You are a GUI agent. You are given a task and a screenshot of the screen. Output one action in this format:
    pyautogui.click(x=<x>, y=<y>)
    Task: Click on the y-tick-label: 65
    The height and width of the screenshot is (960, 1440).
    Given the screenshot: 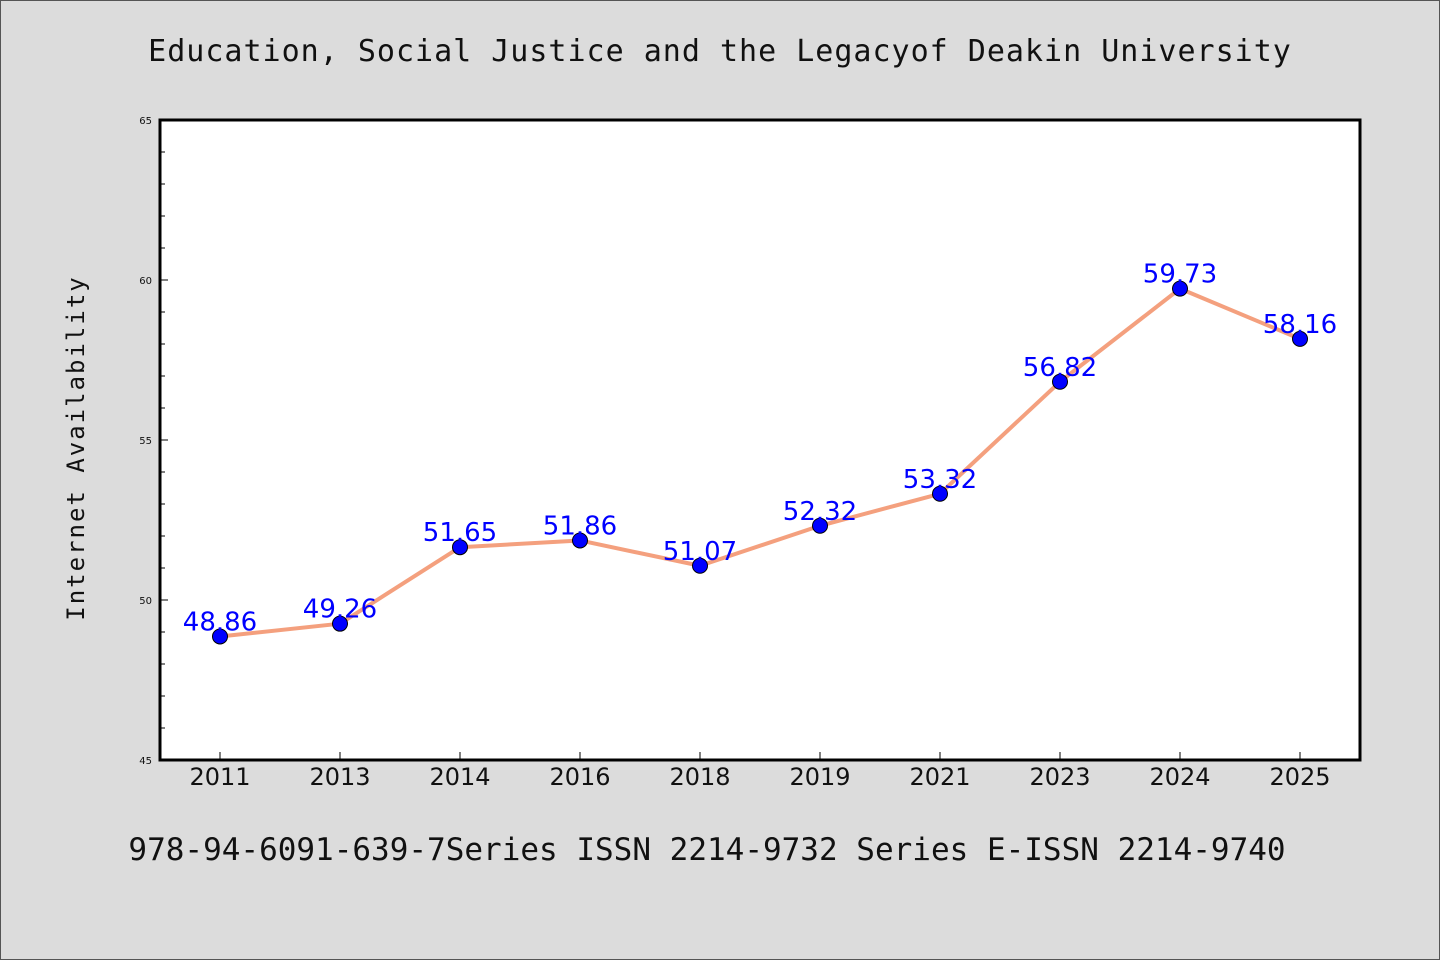 What is the action you would take?
    pyautogui.click(x=145, y=121)
    